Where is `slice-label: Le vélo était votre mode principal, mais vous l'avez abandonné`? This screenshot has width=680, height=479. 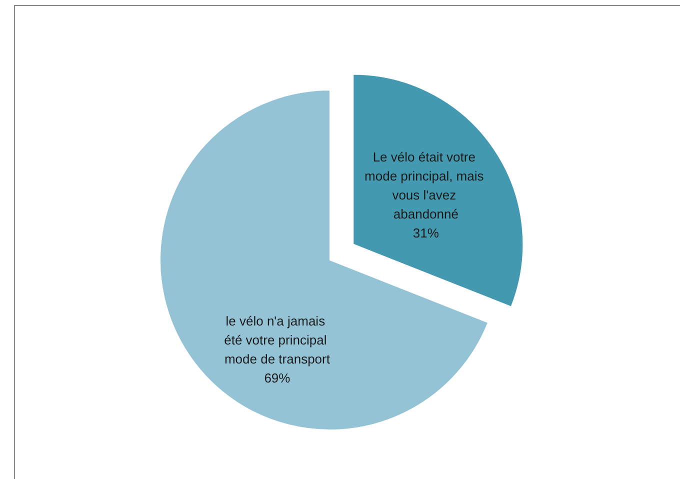
slice-label: Le vélo était votre mode principal, mais vous l'avez abandonné is located at coordinates (426, 185).